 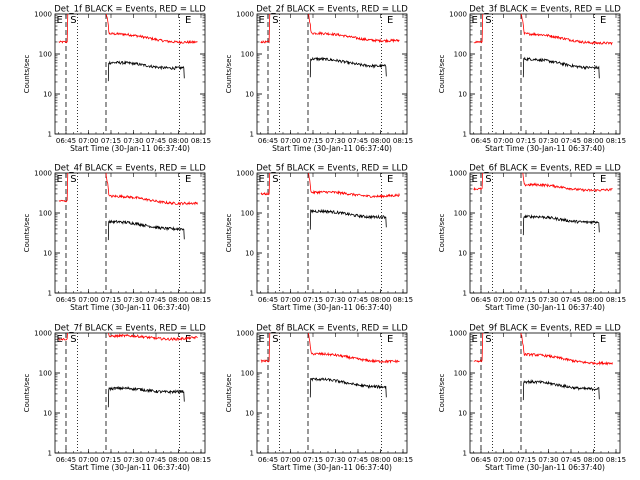 What do you see at coordinates (130, 10) in the screenshot?
I see `panel-title: Det_1f BLACK = Events, RED = LLD` at bounding box center [130, 10].